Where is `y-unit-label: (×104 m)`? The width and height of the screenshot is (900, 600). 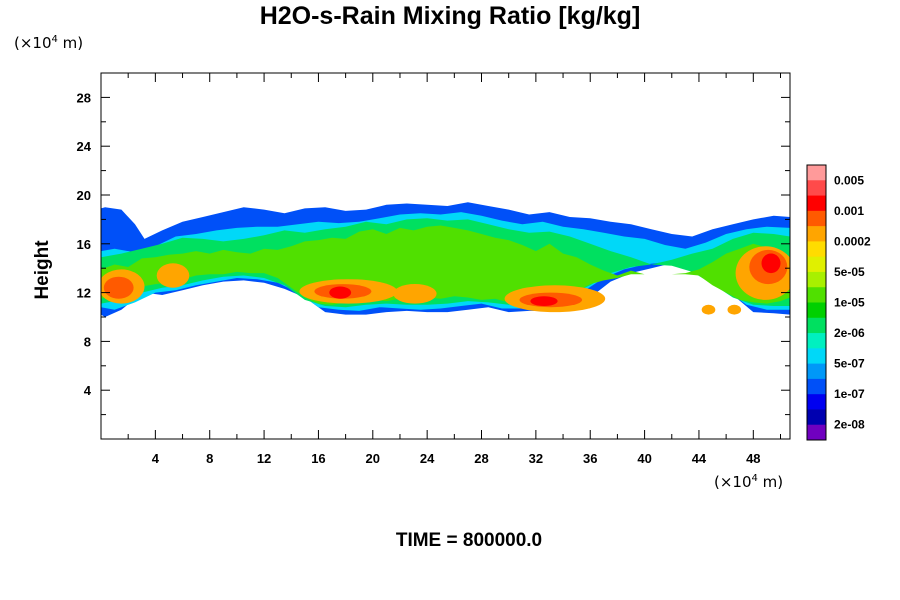
y-unit-label: (×104 m) is located at coordinates (49, 43).